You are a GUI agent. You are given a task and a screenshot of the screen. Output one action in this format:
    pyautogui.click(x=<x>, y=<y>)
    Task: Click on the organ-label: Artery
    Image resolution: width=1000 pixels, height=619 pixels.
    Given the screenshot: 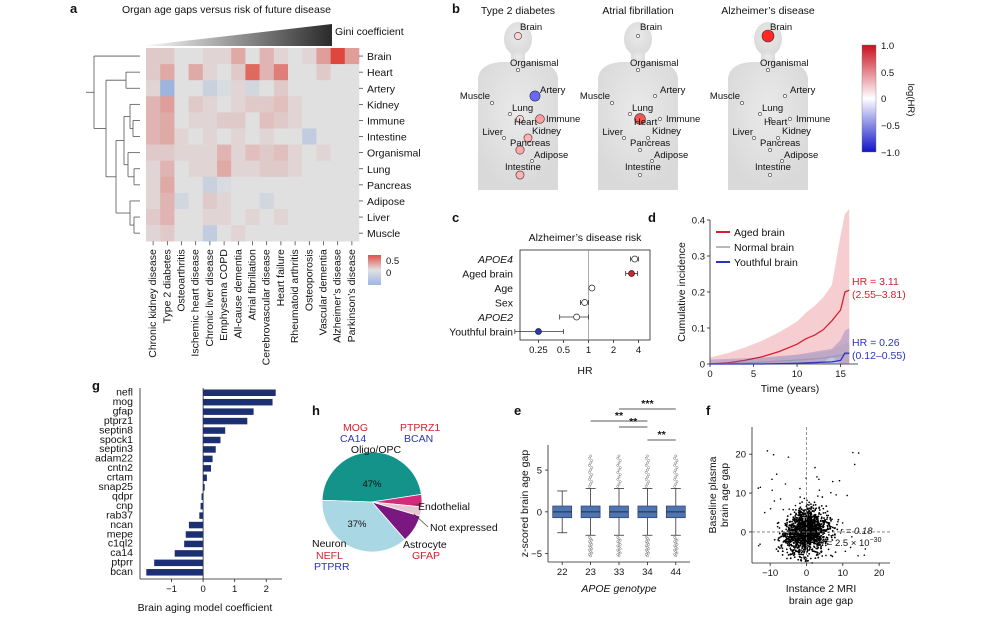 What is the action you would take?
    pyautogui.click(x=803, y=90)
    